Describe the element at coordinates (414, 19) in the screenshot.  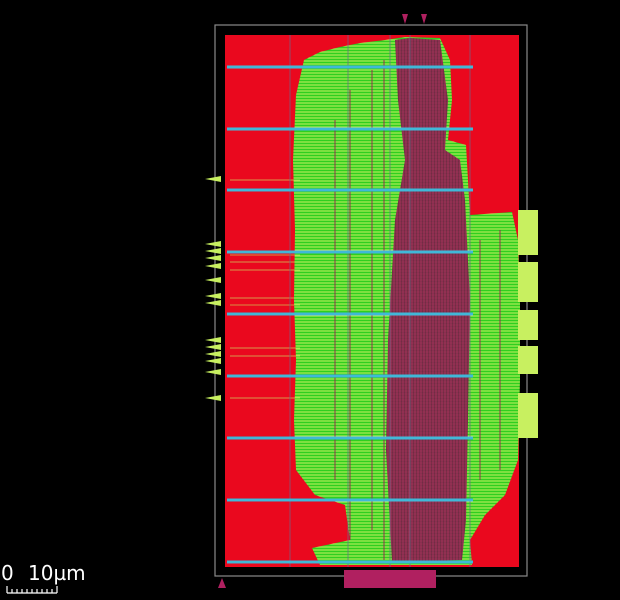
I see `io-pins-top` at that location.